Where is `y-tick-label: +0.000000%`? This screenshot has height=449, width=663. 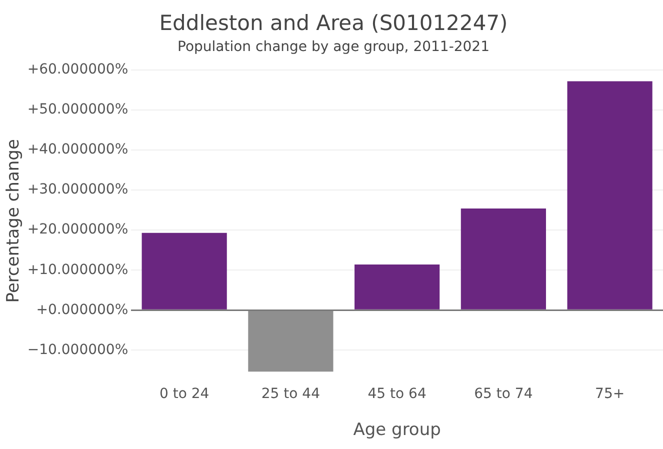
y-tick-label: +0.000000% is located at coordinates (82, 310).